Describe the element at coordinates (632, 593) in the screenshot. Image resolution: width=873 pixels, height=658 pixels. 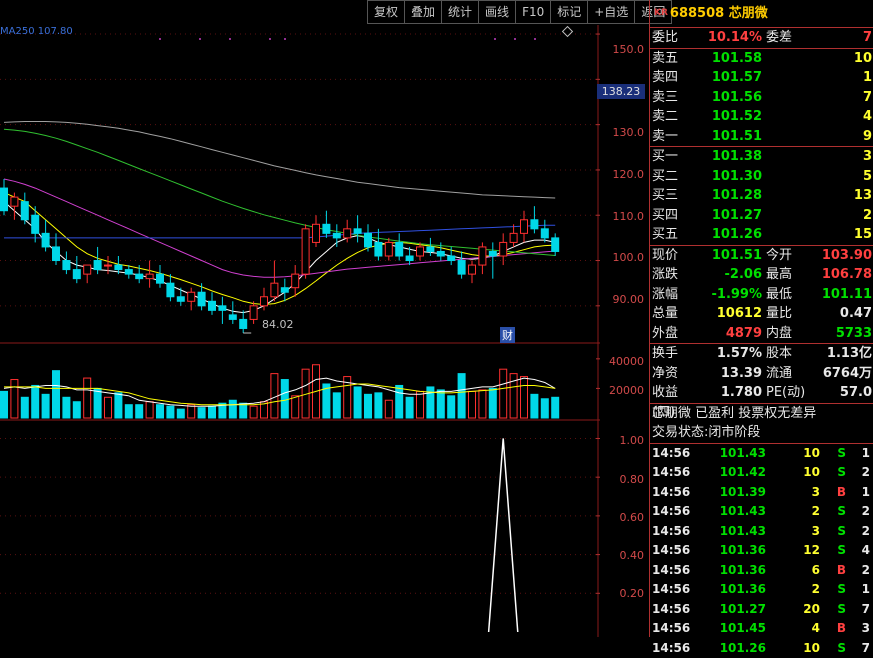
I see `indicator-tick: 0.20` at that location.